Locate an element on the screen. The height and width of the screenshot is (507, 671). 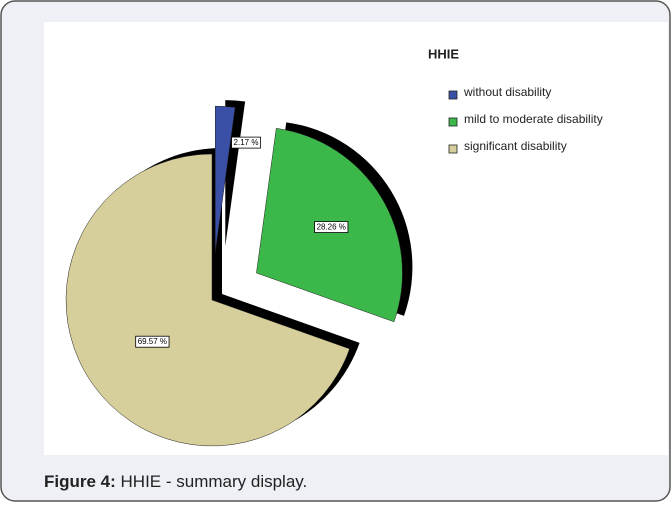
legend-label: mild to moderate disability is located at coordinates (533, 119).